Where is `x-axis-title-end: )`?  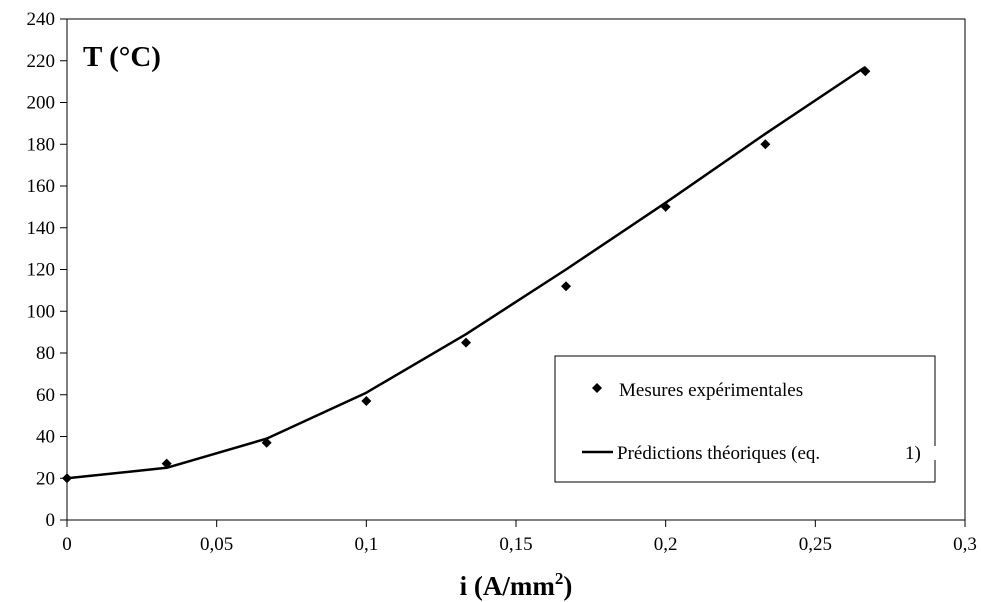
x-axis-title-end: ) is located at coordinates (567, 586).